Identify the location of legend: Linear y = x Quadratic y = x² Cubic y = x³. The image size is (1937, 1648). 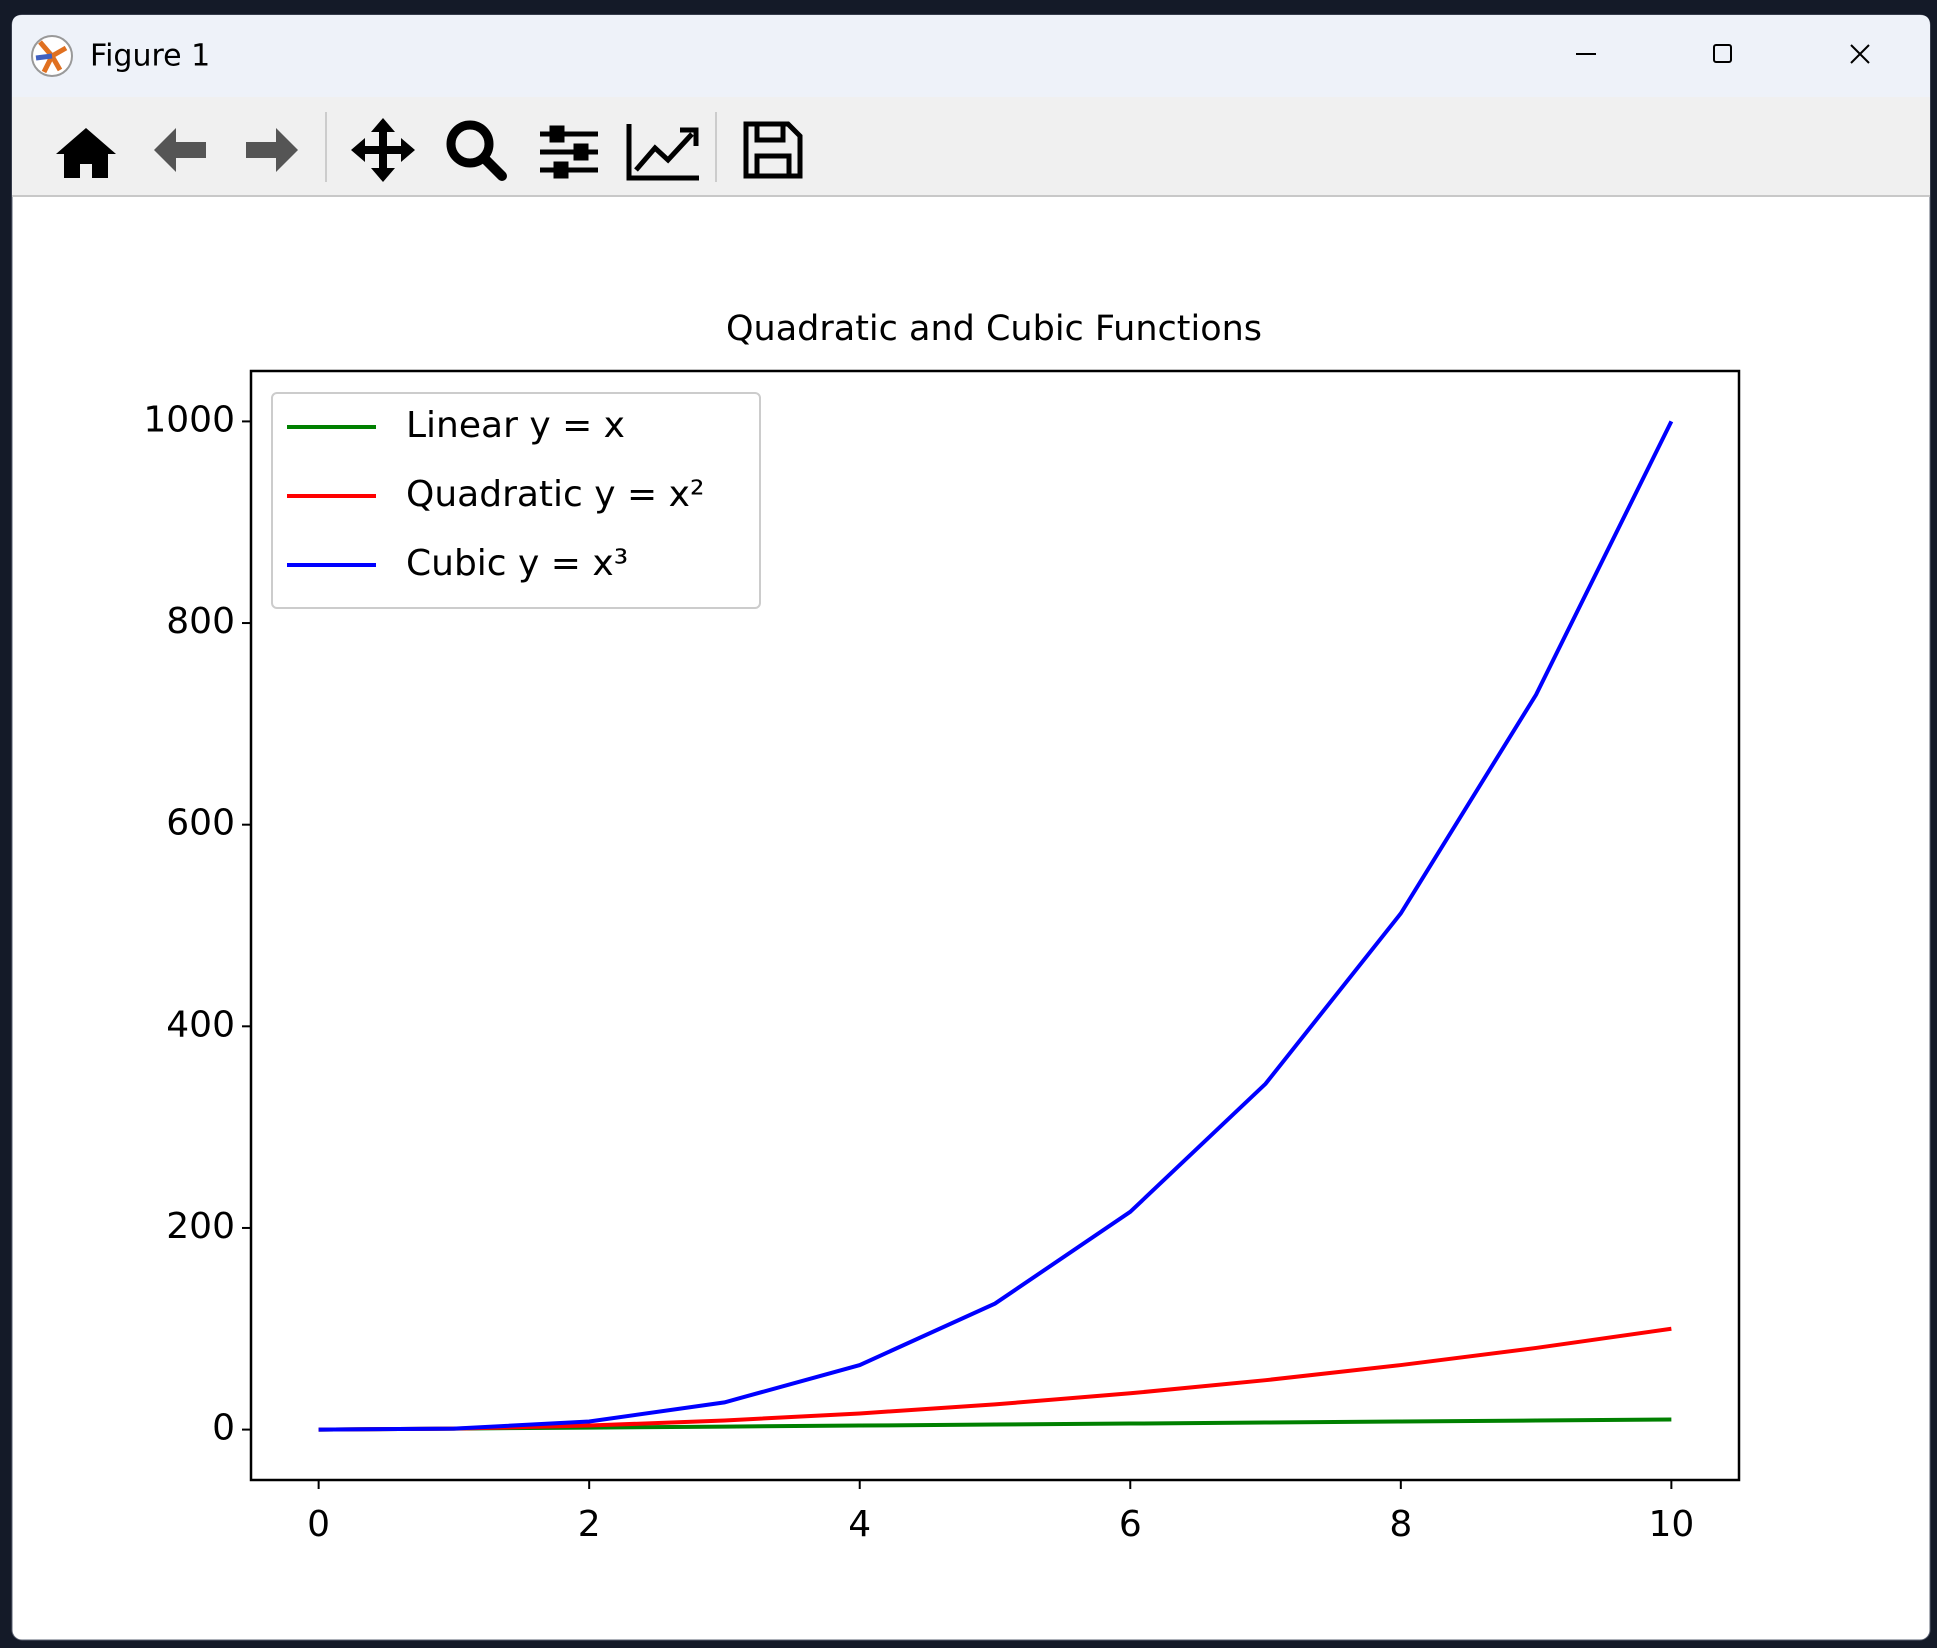
(516, 500).